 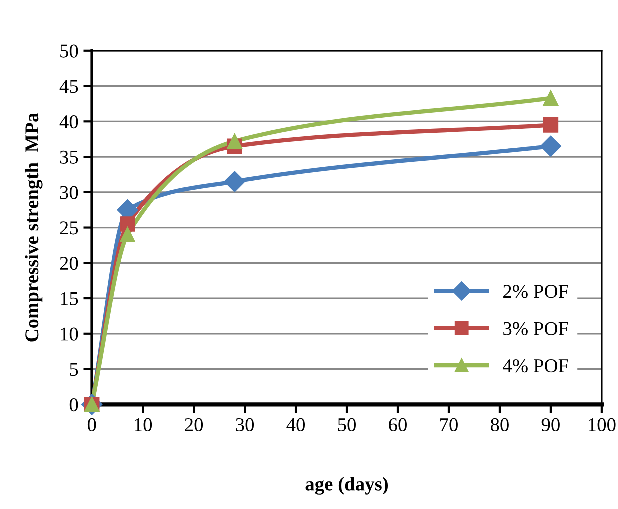 What do you see at coordinates (535, 366) in the screenshot?
I see `legend-label: 4% POF` at bounding box center [535, 366].